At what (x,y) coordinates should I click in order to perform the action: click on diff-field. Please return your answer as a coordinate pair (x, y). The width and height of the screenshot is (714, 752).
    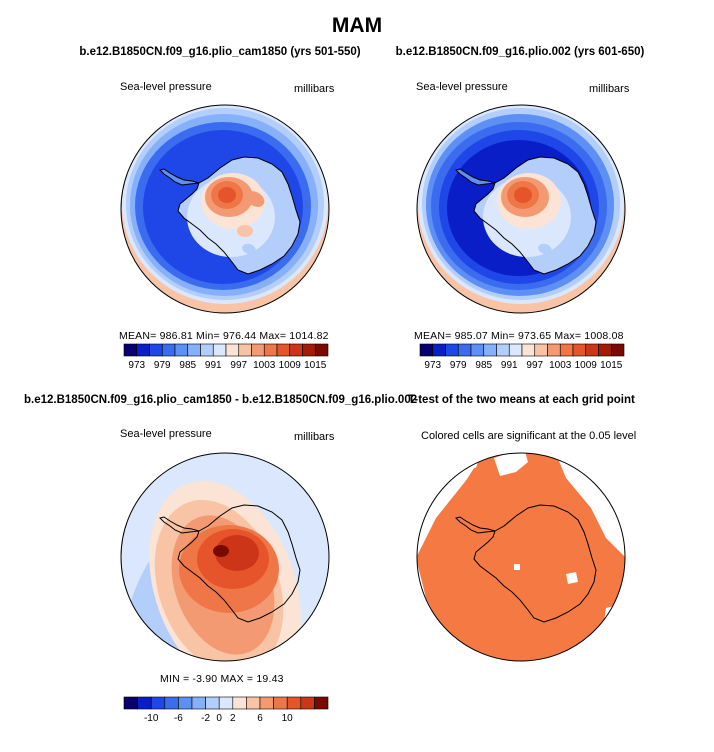
    Looking at the image, I should click on (225, 557).